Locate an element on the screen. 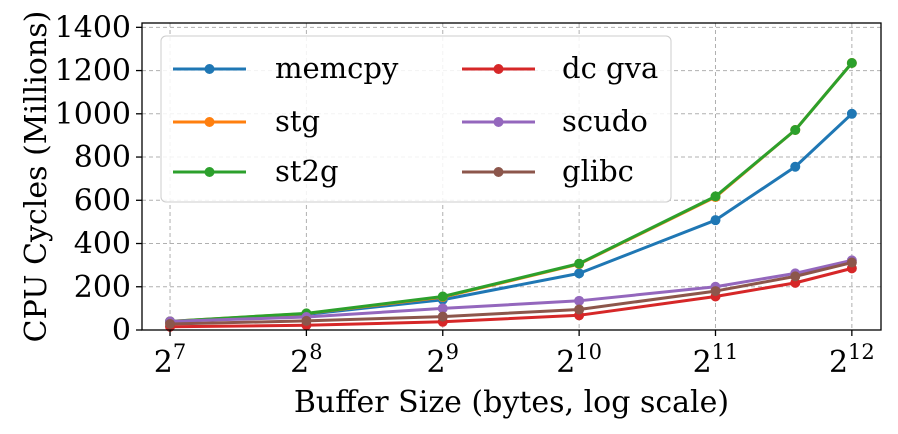 This screenshot has height=434, width=898. x-tick-label: 210 is located at coordinates (579, 360).